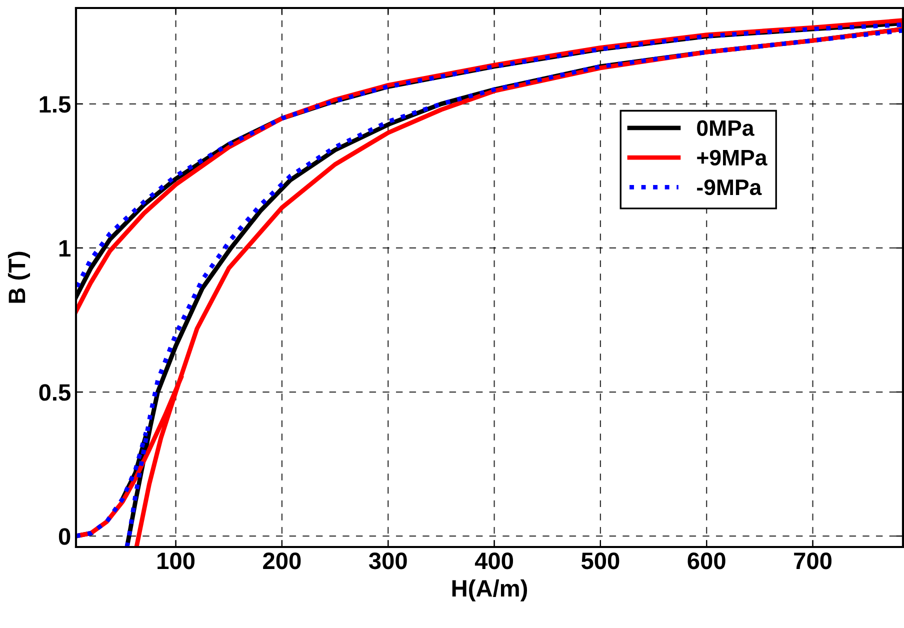  Describe the element at coordinates (813, 561) in the screenshot. I see `x-tick-label: 700` at that location.